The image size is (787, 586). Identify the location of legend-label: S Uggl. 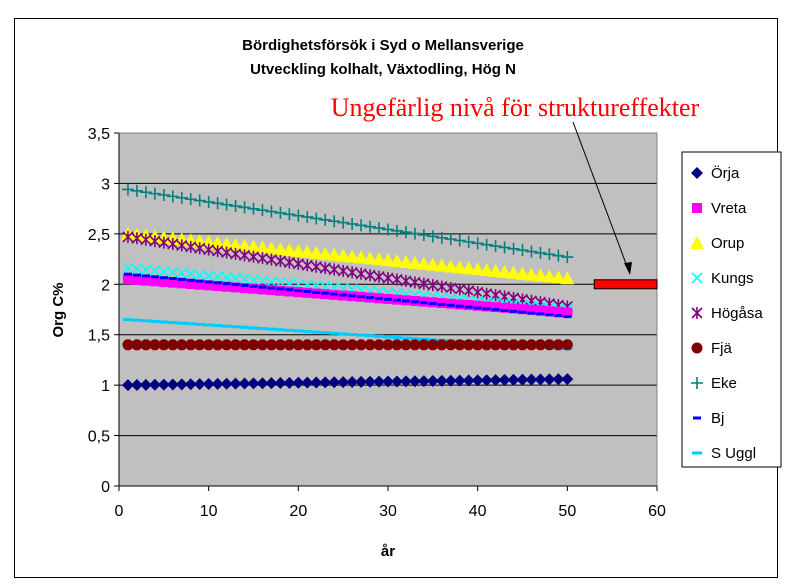
(733, 453).